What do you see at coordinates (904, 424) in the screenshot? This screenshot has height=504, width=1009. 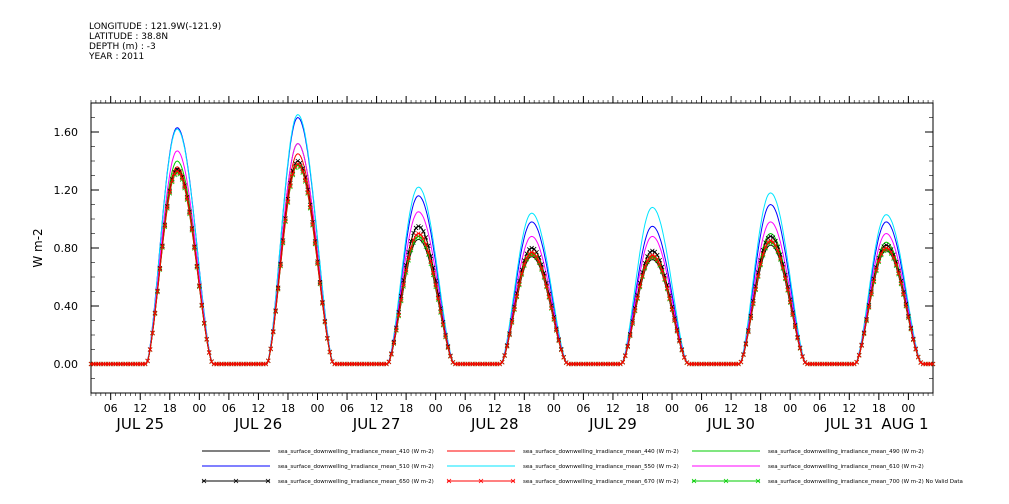 I see `x-day-label: AUG 1` at bounding box center [904, 424].